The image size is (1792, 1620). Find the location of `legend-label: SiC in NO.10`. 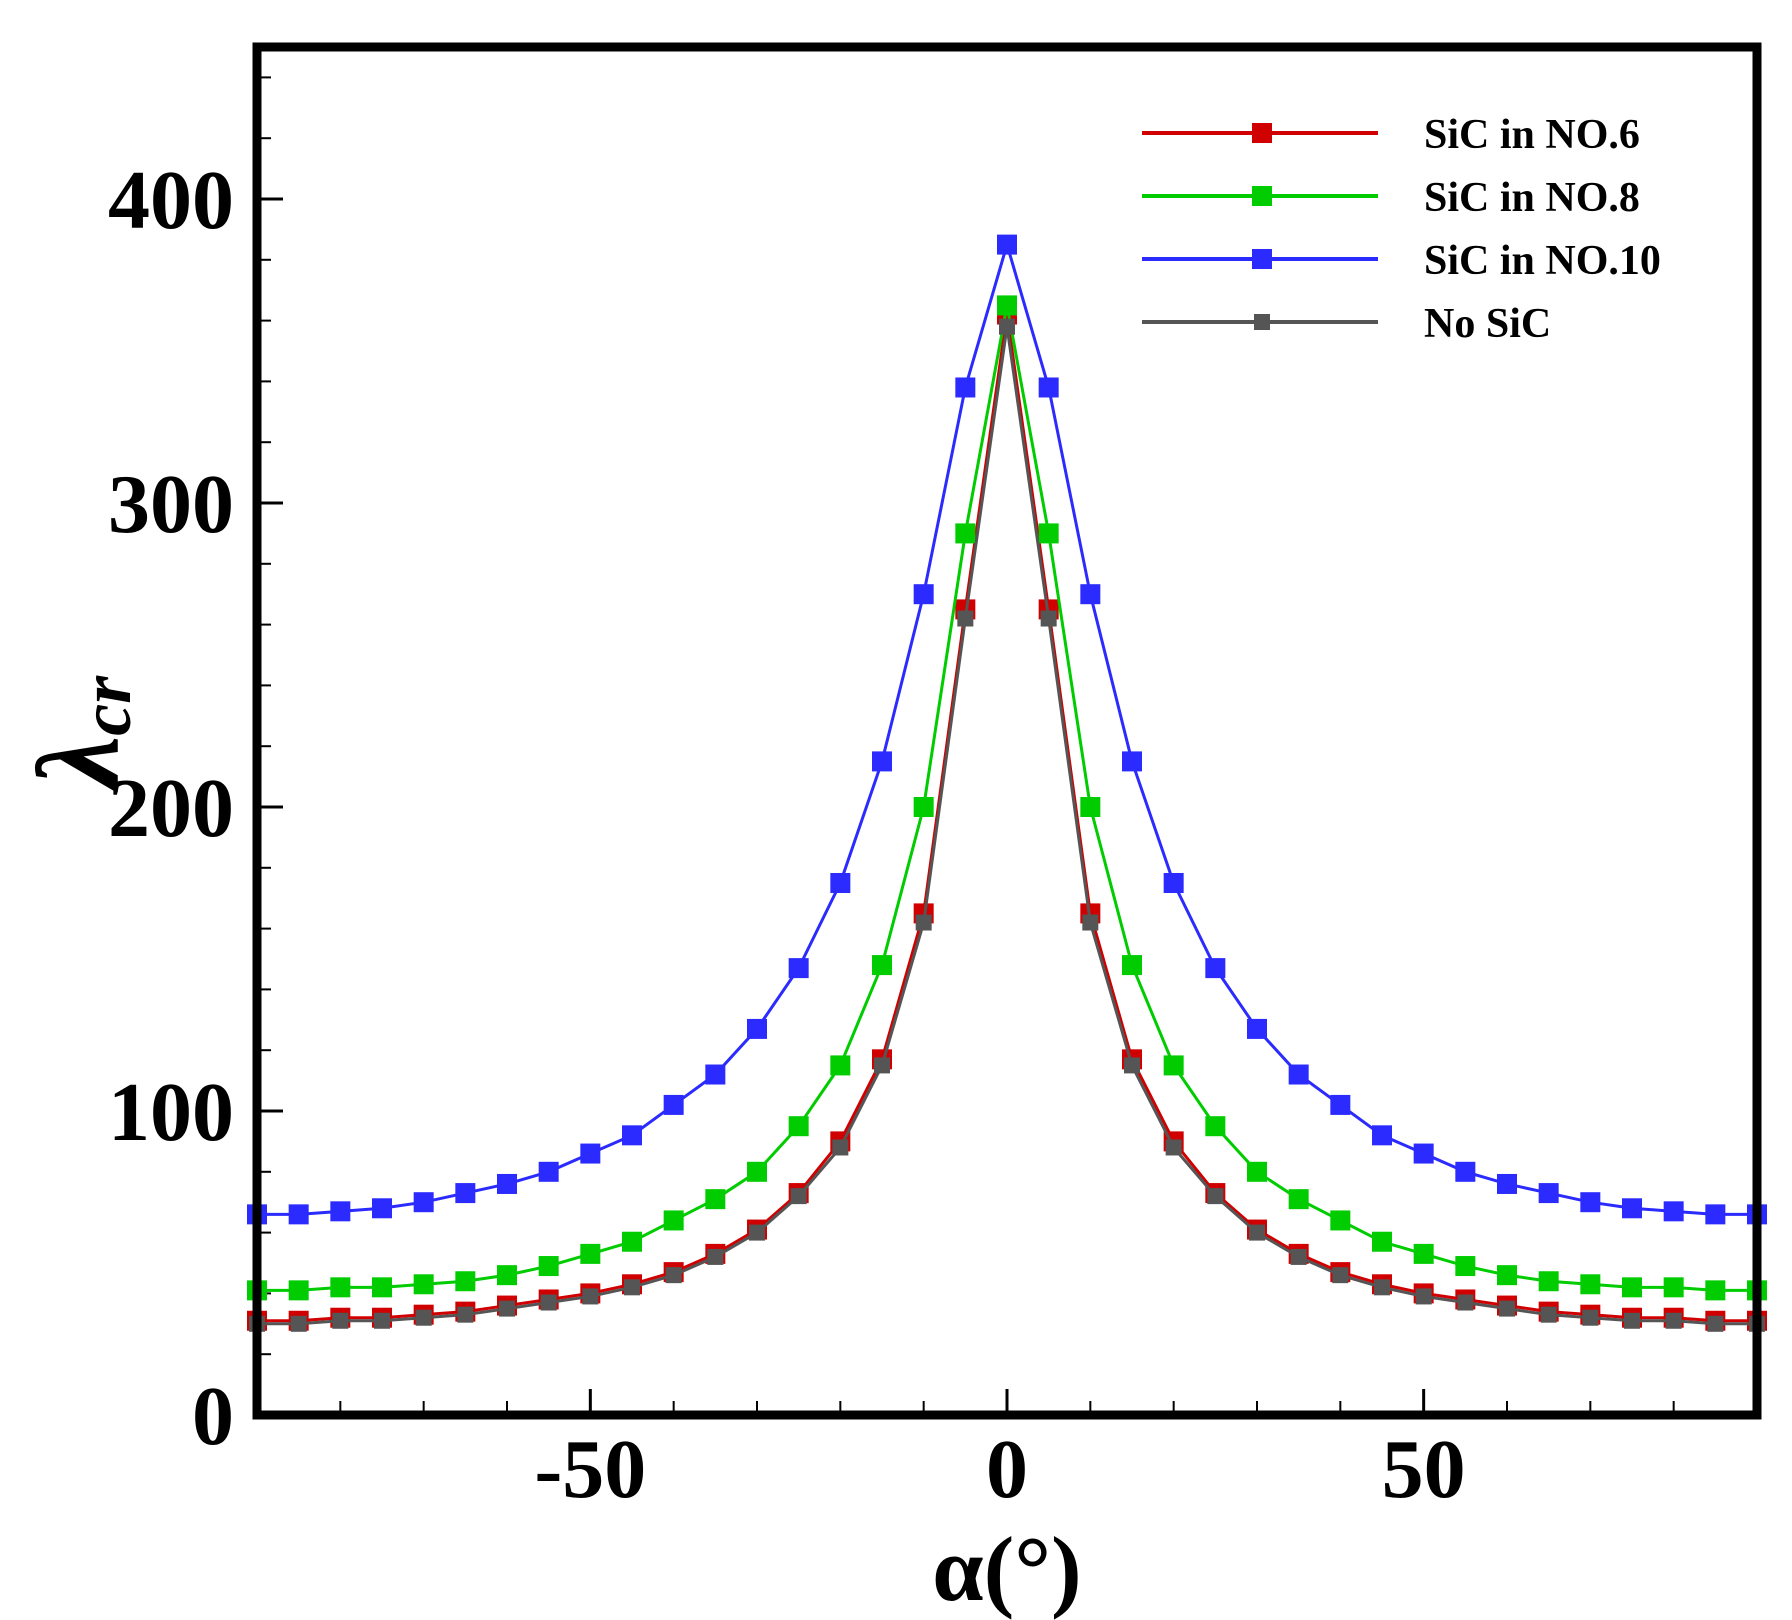

legend-label: SiC in NO.10 is located at coordinates (1542, 261).